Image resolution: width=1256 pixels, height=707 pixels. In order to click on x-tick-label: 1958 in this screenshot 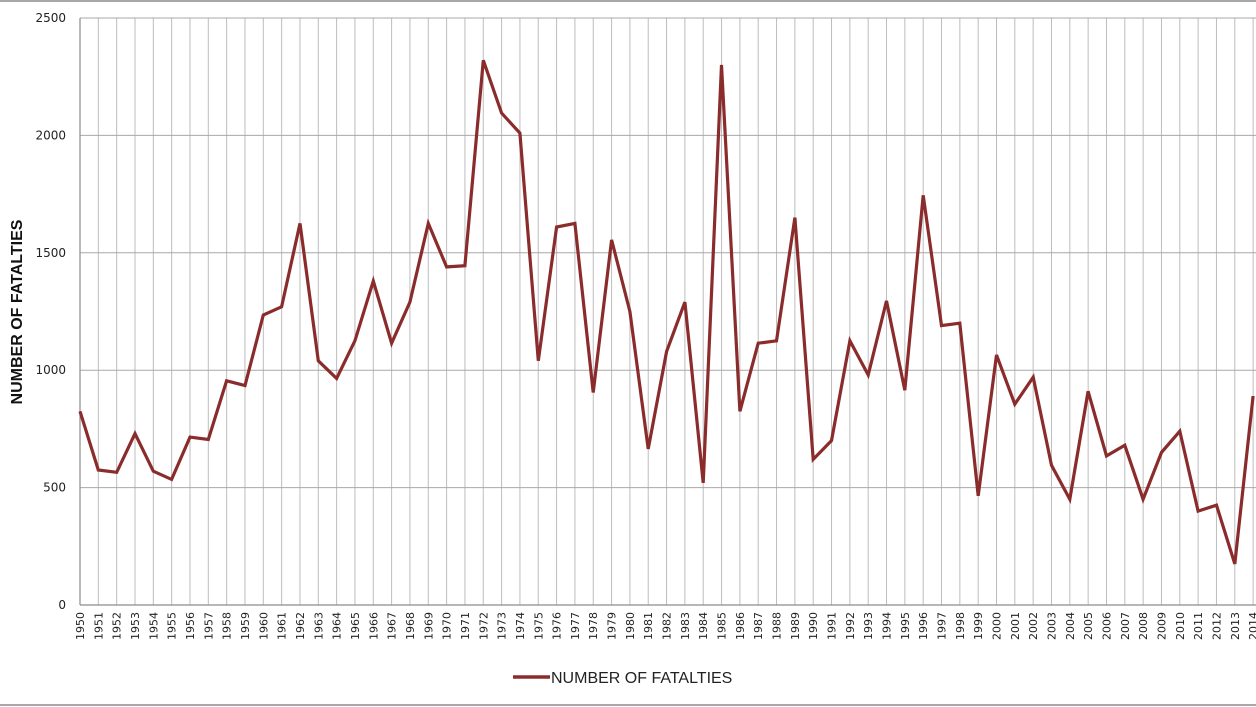, I will do `click(227, 626)`.